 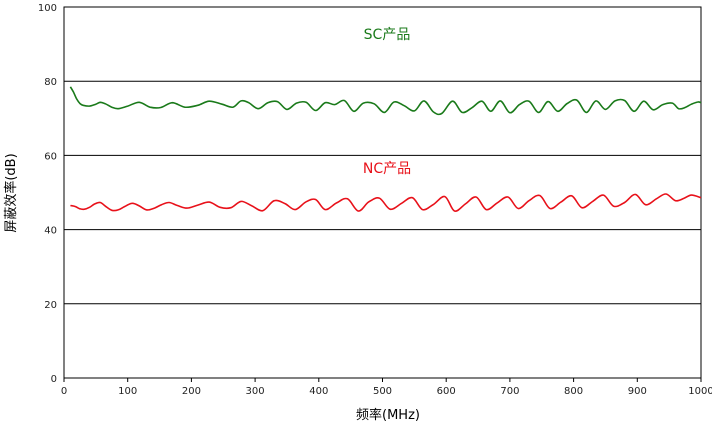 What do you see at coordinates (255, 391) in the screenshot?
I see `x-tick-label: 300` at bounding box center [255, 391].